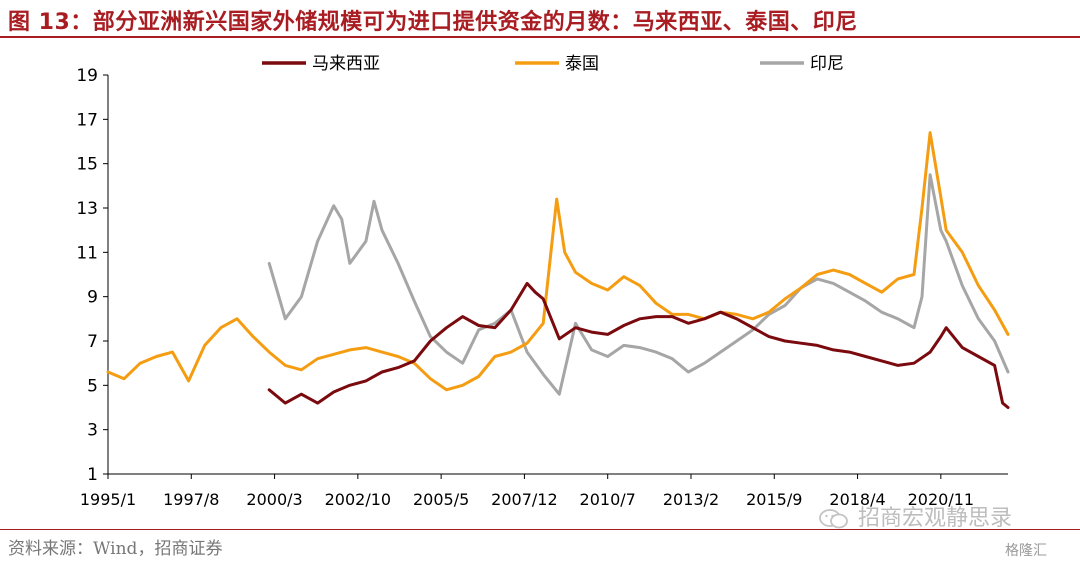 The height and width of the screenshot is (562, 1080). Describe the element at coordinates (115, 549) in the screenshot. I see `source-note: 资料来源：Wind，招商证券` at that location.